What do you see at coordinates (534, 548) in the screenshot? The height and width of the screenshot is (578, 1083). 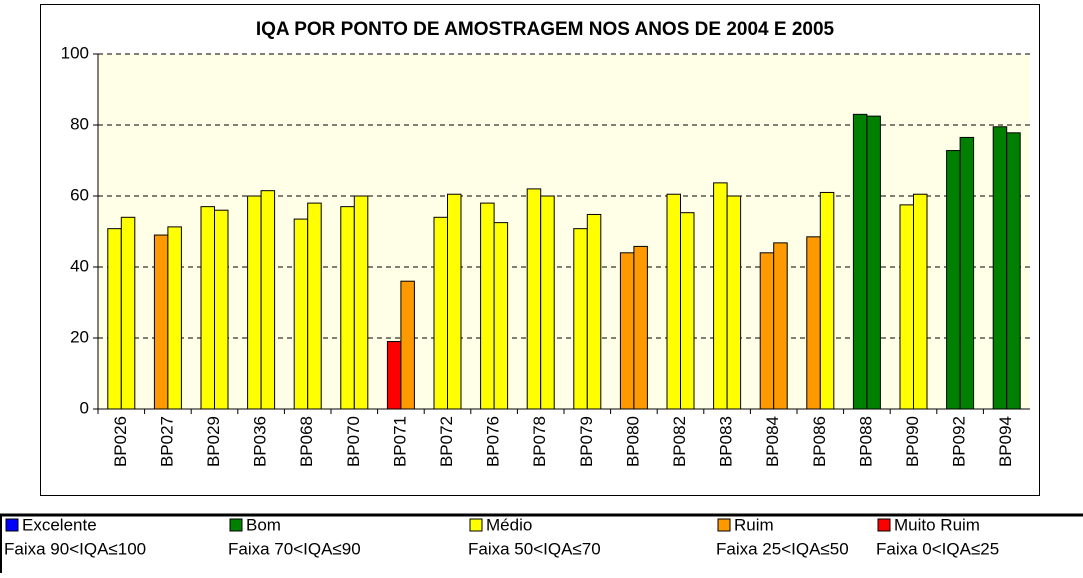 I see `legend-range: Faixa 50<IQA≤70` at bounding box center [534, 548].